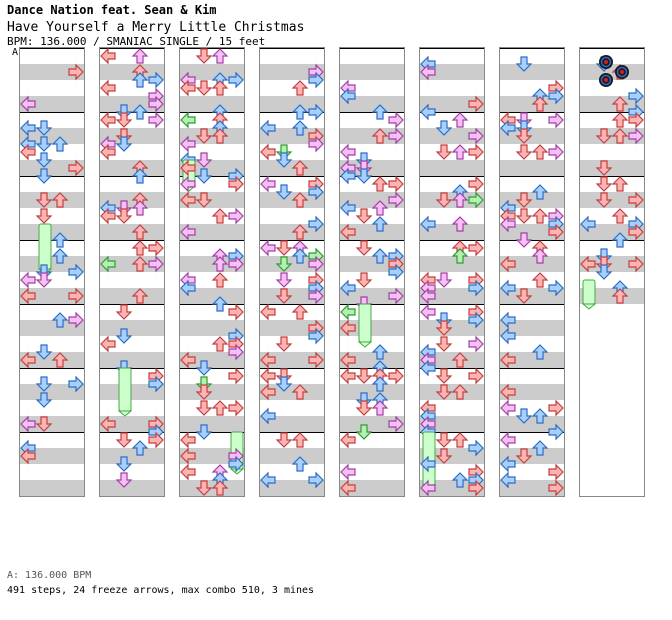 This screenshot has width=672, height=620. Describe the element at coordinates (136, 41) in the screenshot. I see `chart-meta: BPM: 136.000 / SMANIAC SINGLE / 15 feet` at that location.